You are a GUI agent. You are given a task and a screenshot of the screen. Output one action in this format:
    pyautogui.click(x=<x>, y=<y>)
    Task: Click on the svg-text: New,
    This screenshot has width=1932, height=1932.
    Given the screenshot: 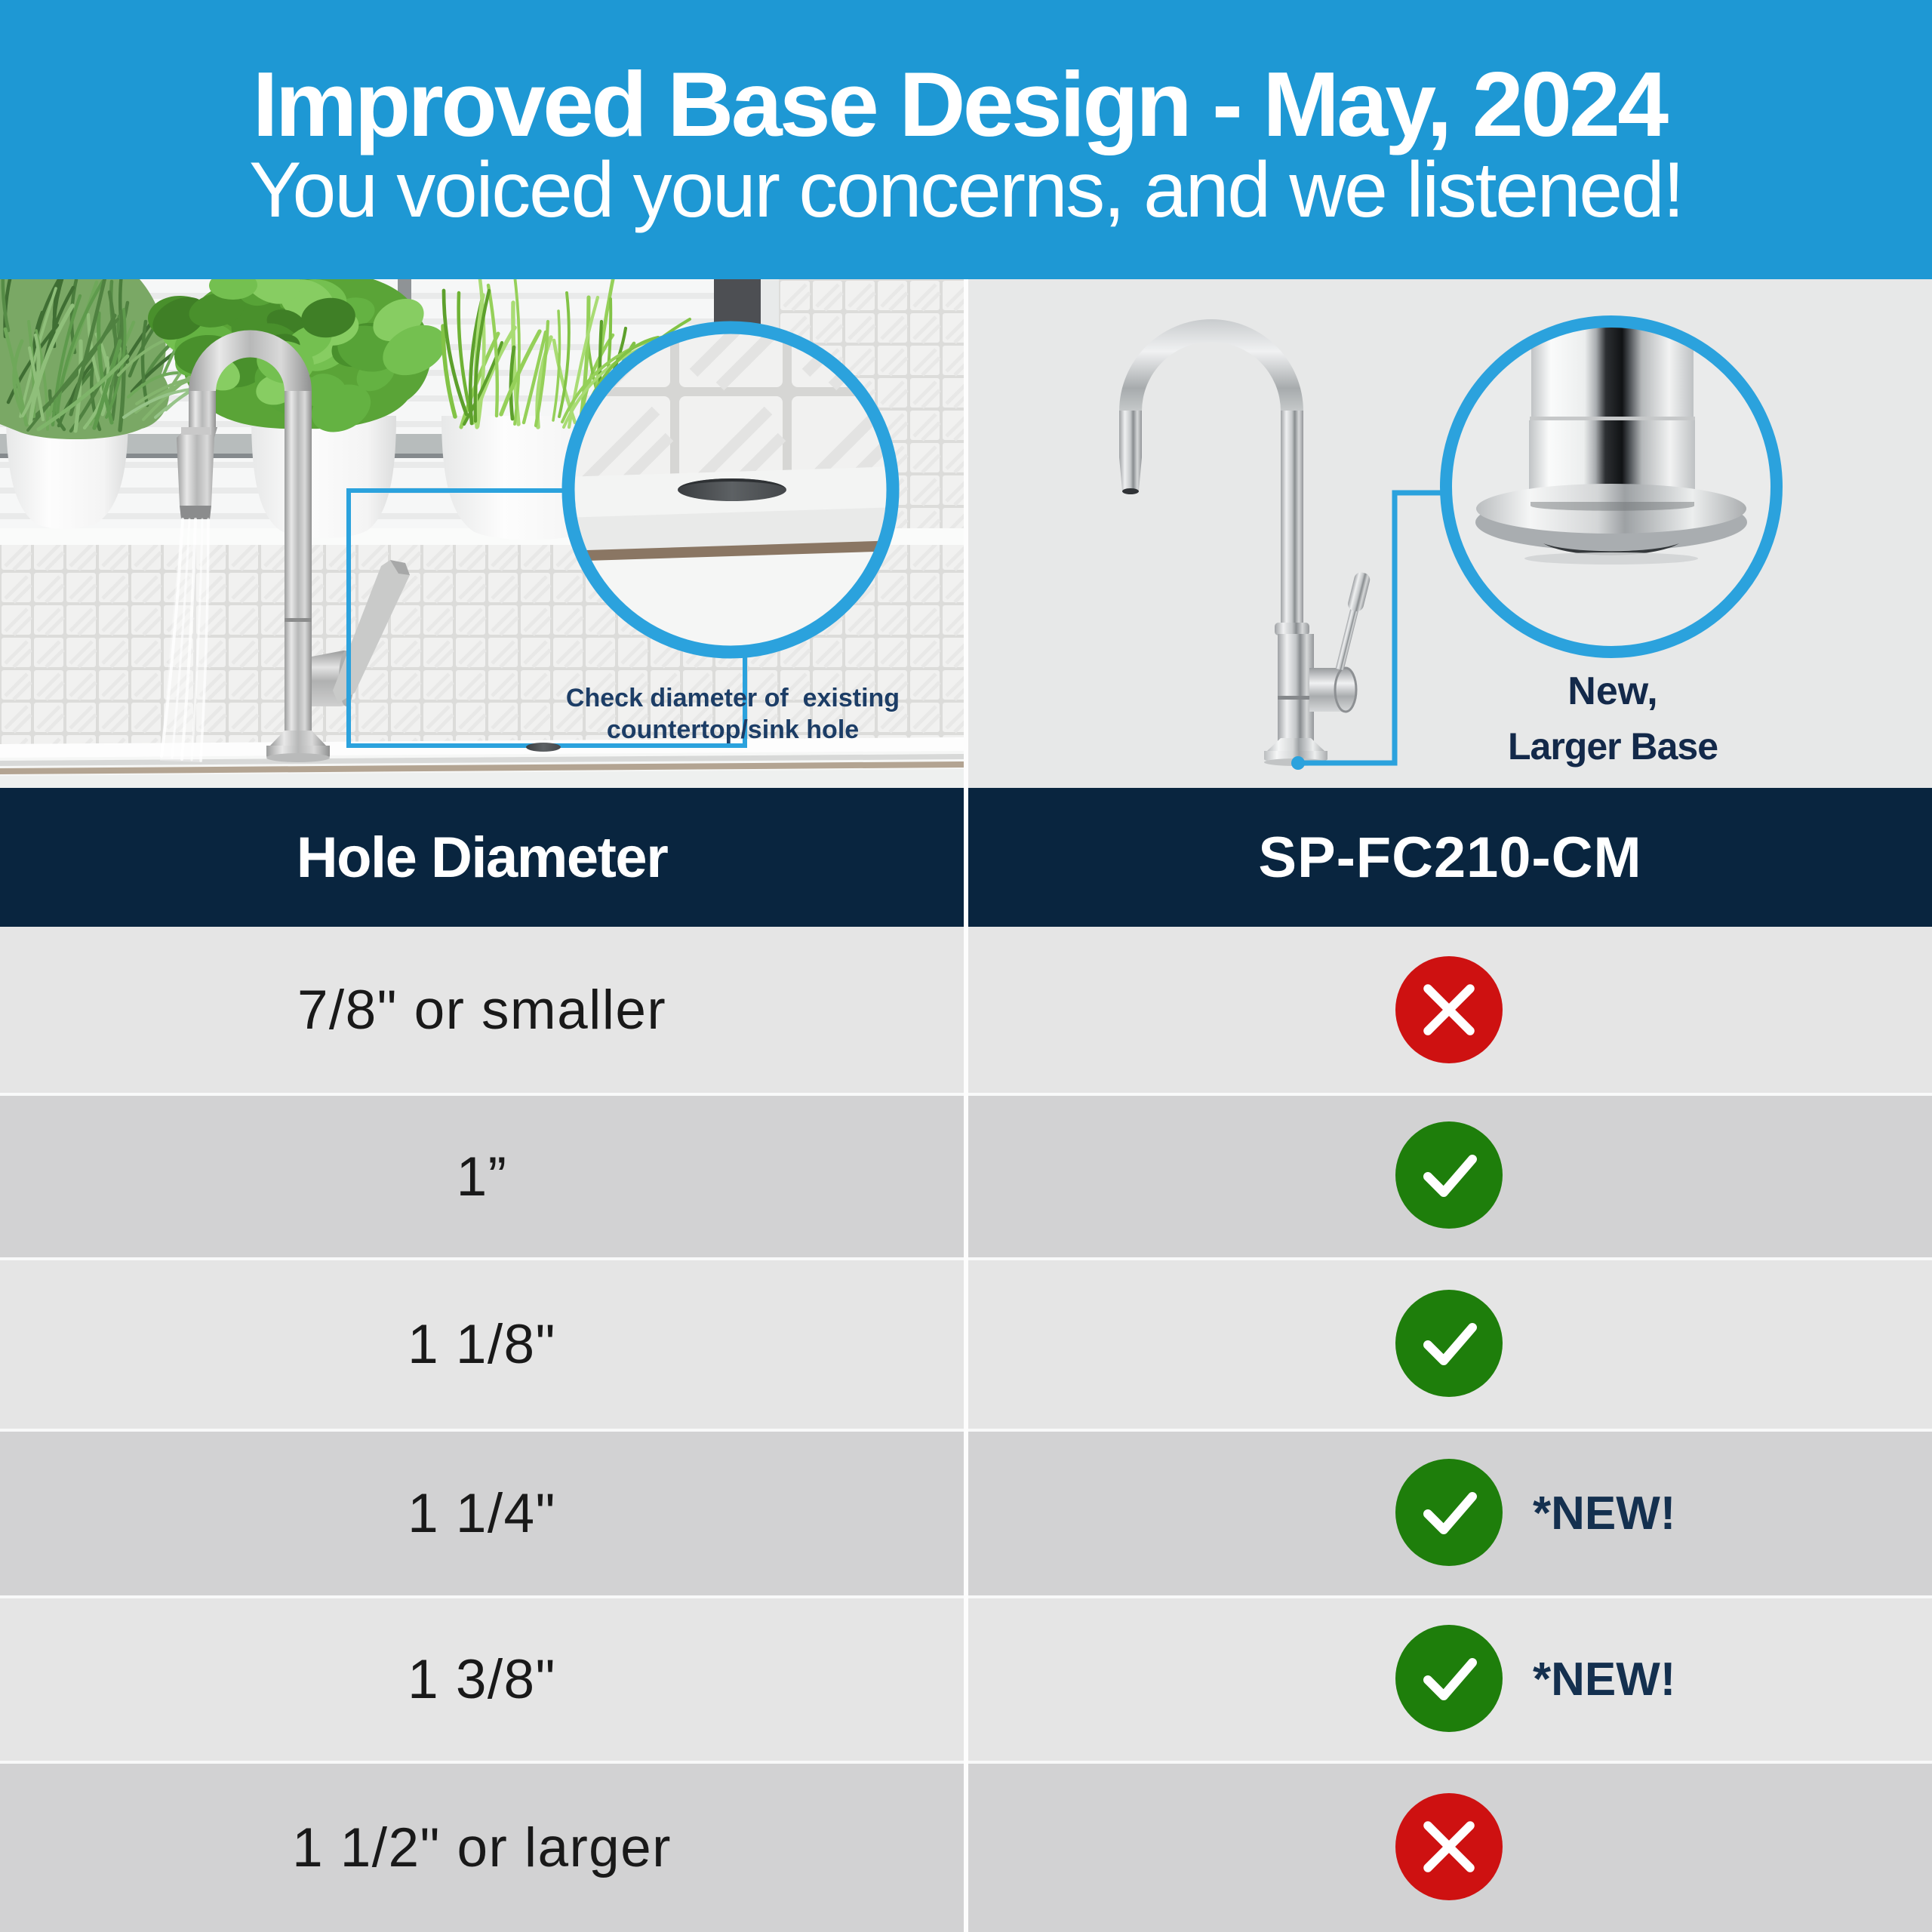 What is the action you would take?
    pyautogui.click(x=1612, y=691)
    